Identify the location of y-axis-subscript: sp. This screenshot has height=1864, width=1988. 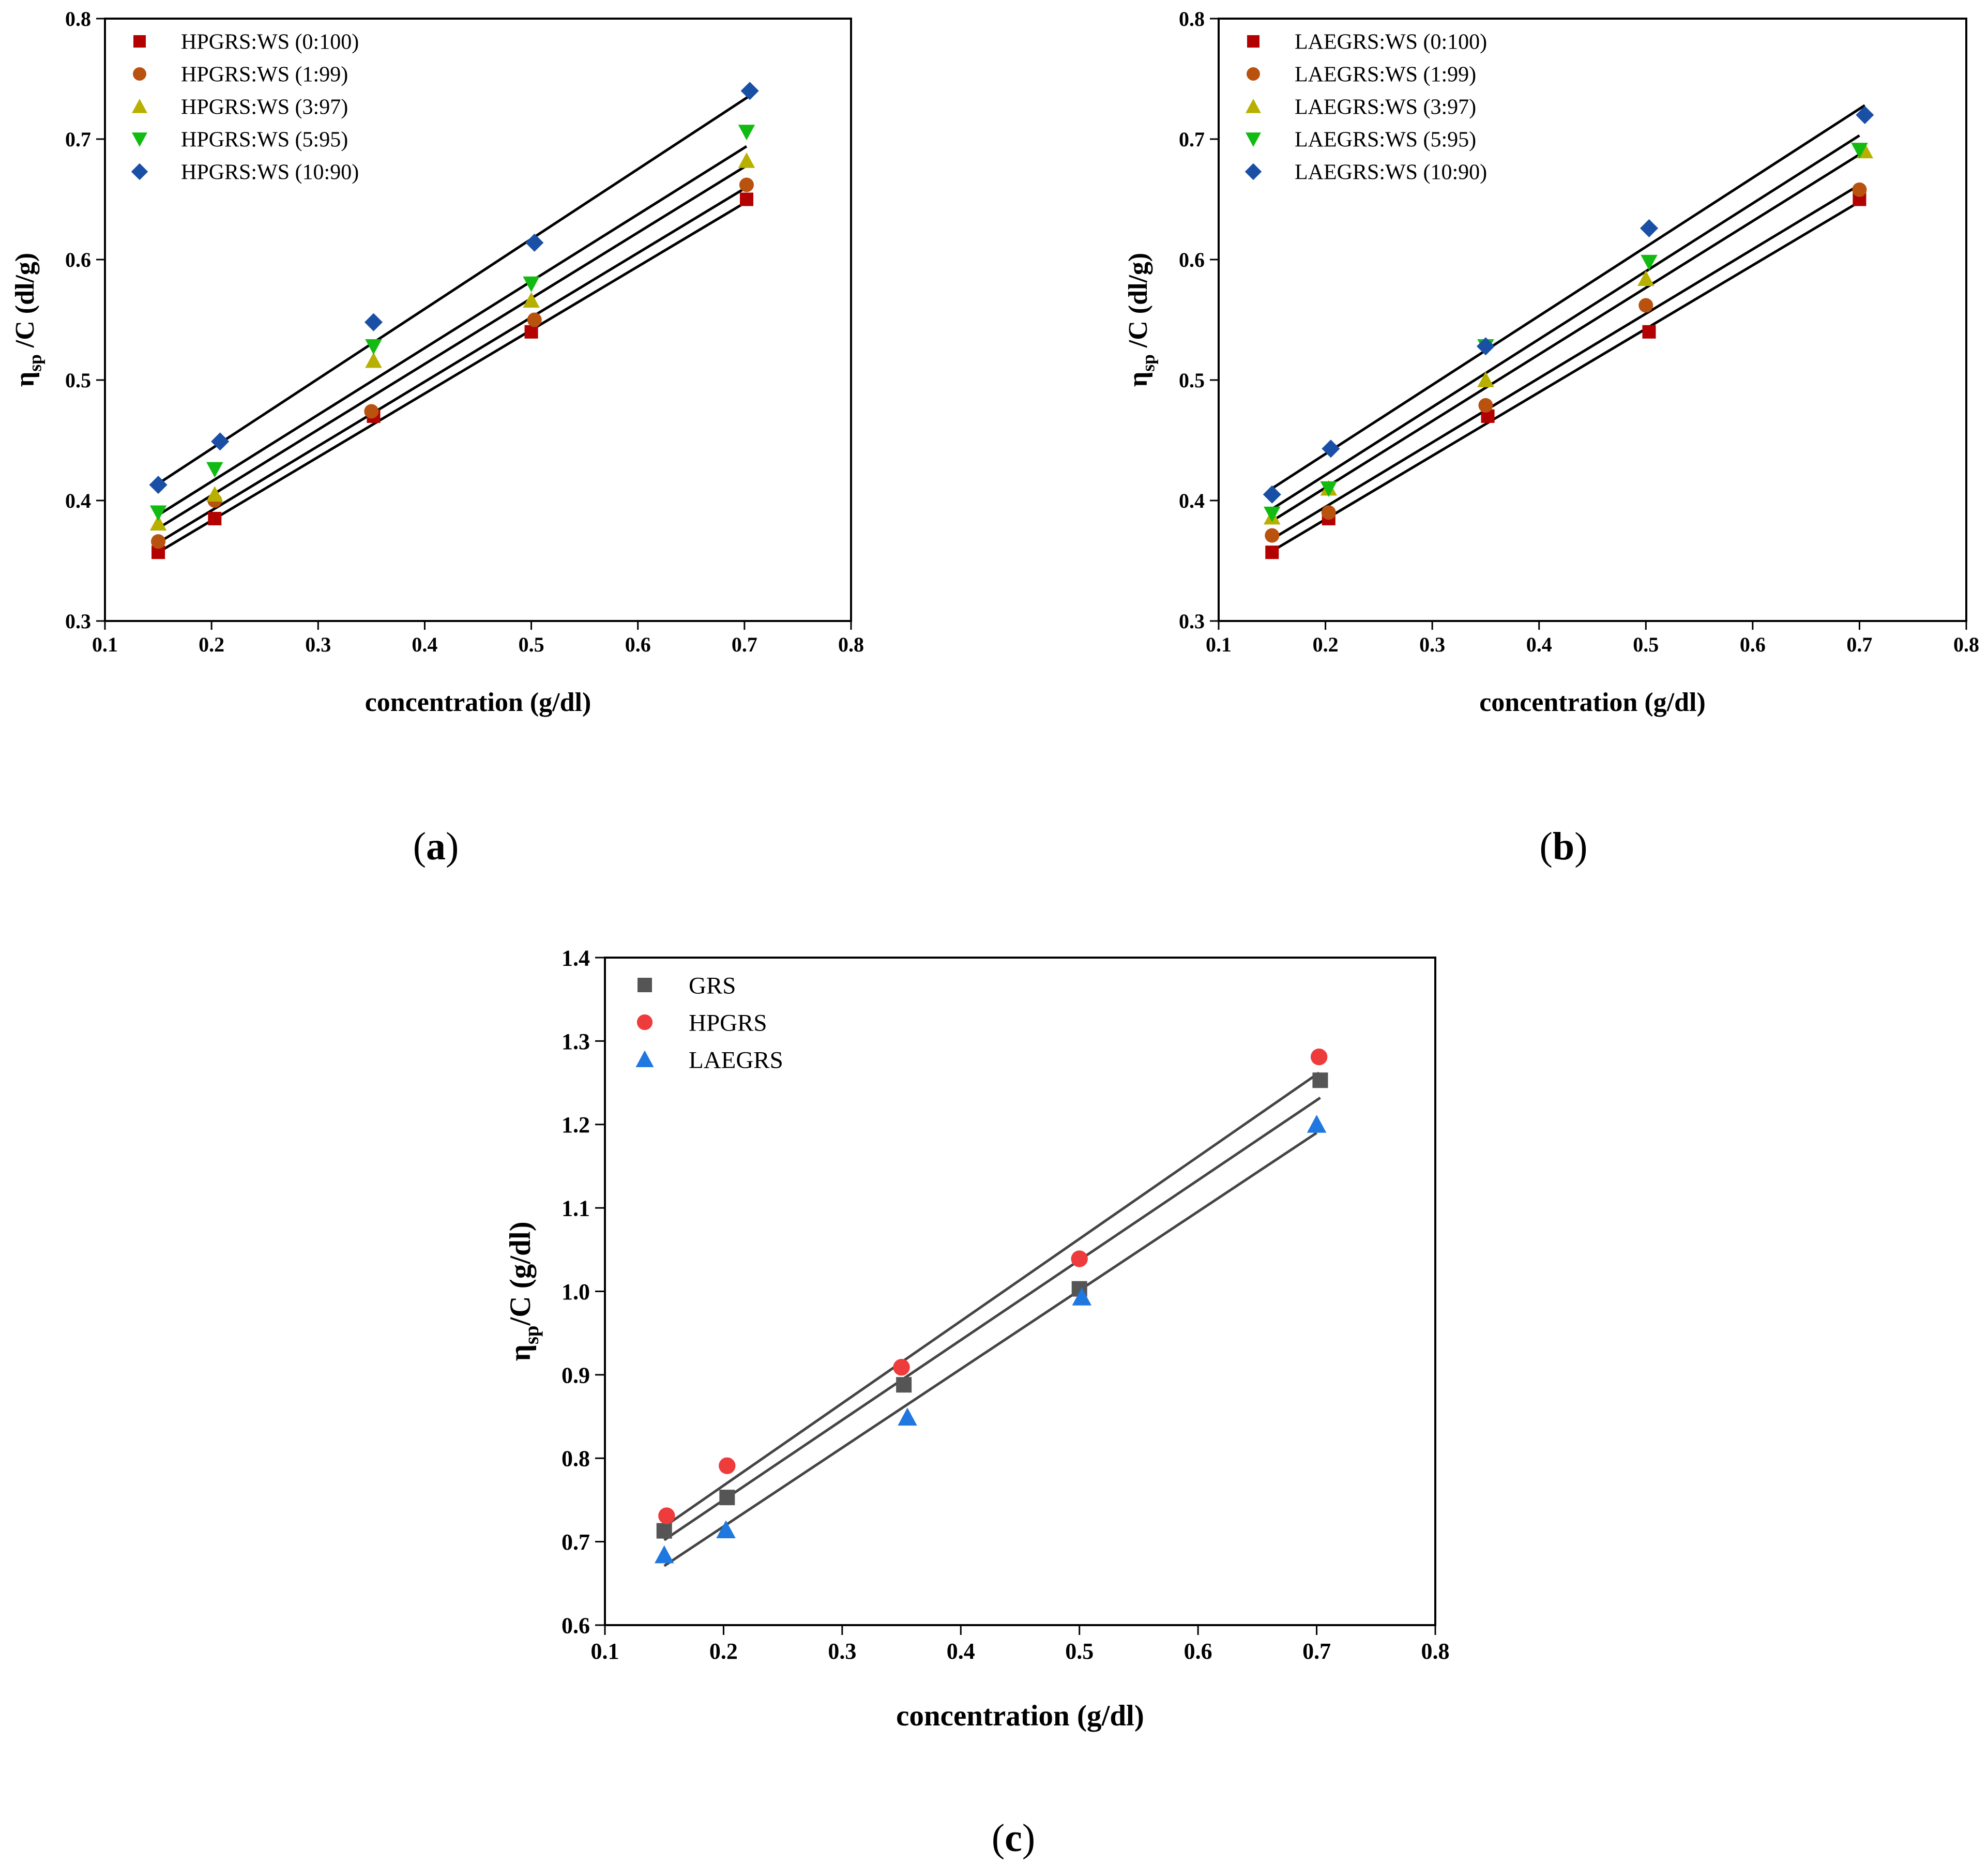
(35, 362).